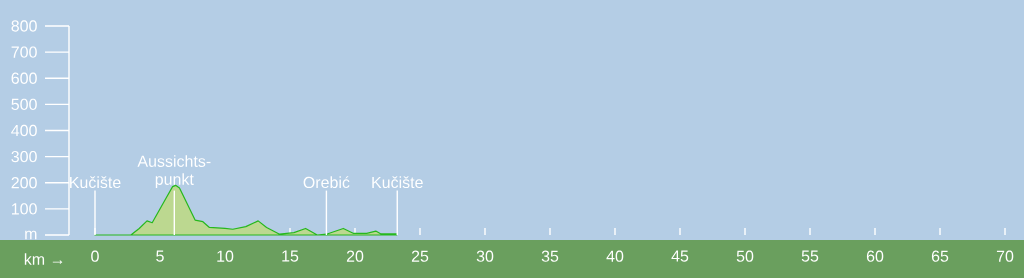 This screenshot has width=1024, height=278. Describe the element at coordinates (43, 259) in the screenshot. I see `x-axis-title: km →` at that location.